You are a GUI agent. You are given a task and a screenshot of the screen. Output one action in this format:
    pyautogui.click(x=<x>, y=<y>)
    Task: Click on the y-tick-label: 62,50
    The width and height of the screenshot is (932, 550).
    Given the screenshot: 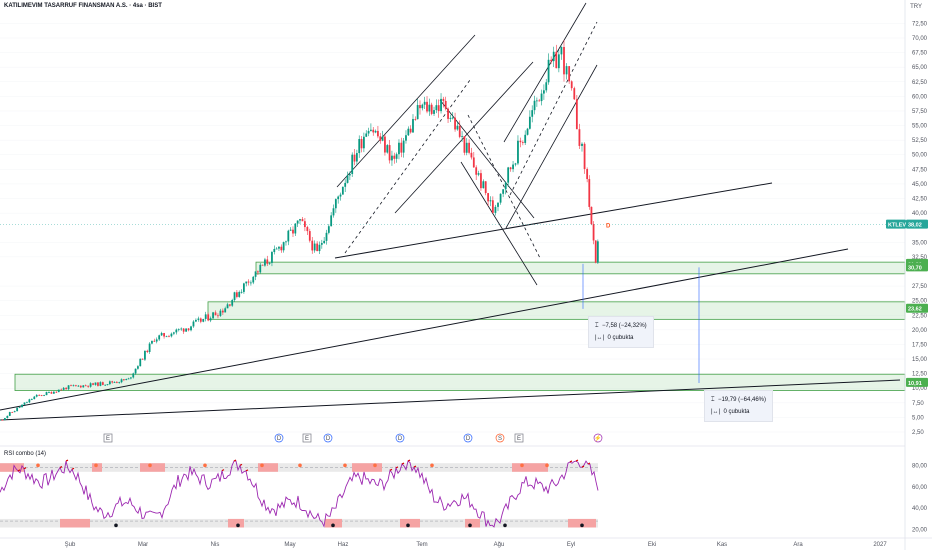 What is the action you would take?
    pyautogui.click(x=920, y=83)
    